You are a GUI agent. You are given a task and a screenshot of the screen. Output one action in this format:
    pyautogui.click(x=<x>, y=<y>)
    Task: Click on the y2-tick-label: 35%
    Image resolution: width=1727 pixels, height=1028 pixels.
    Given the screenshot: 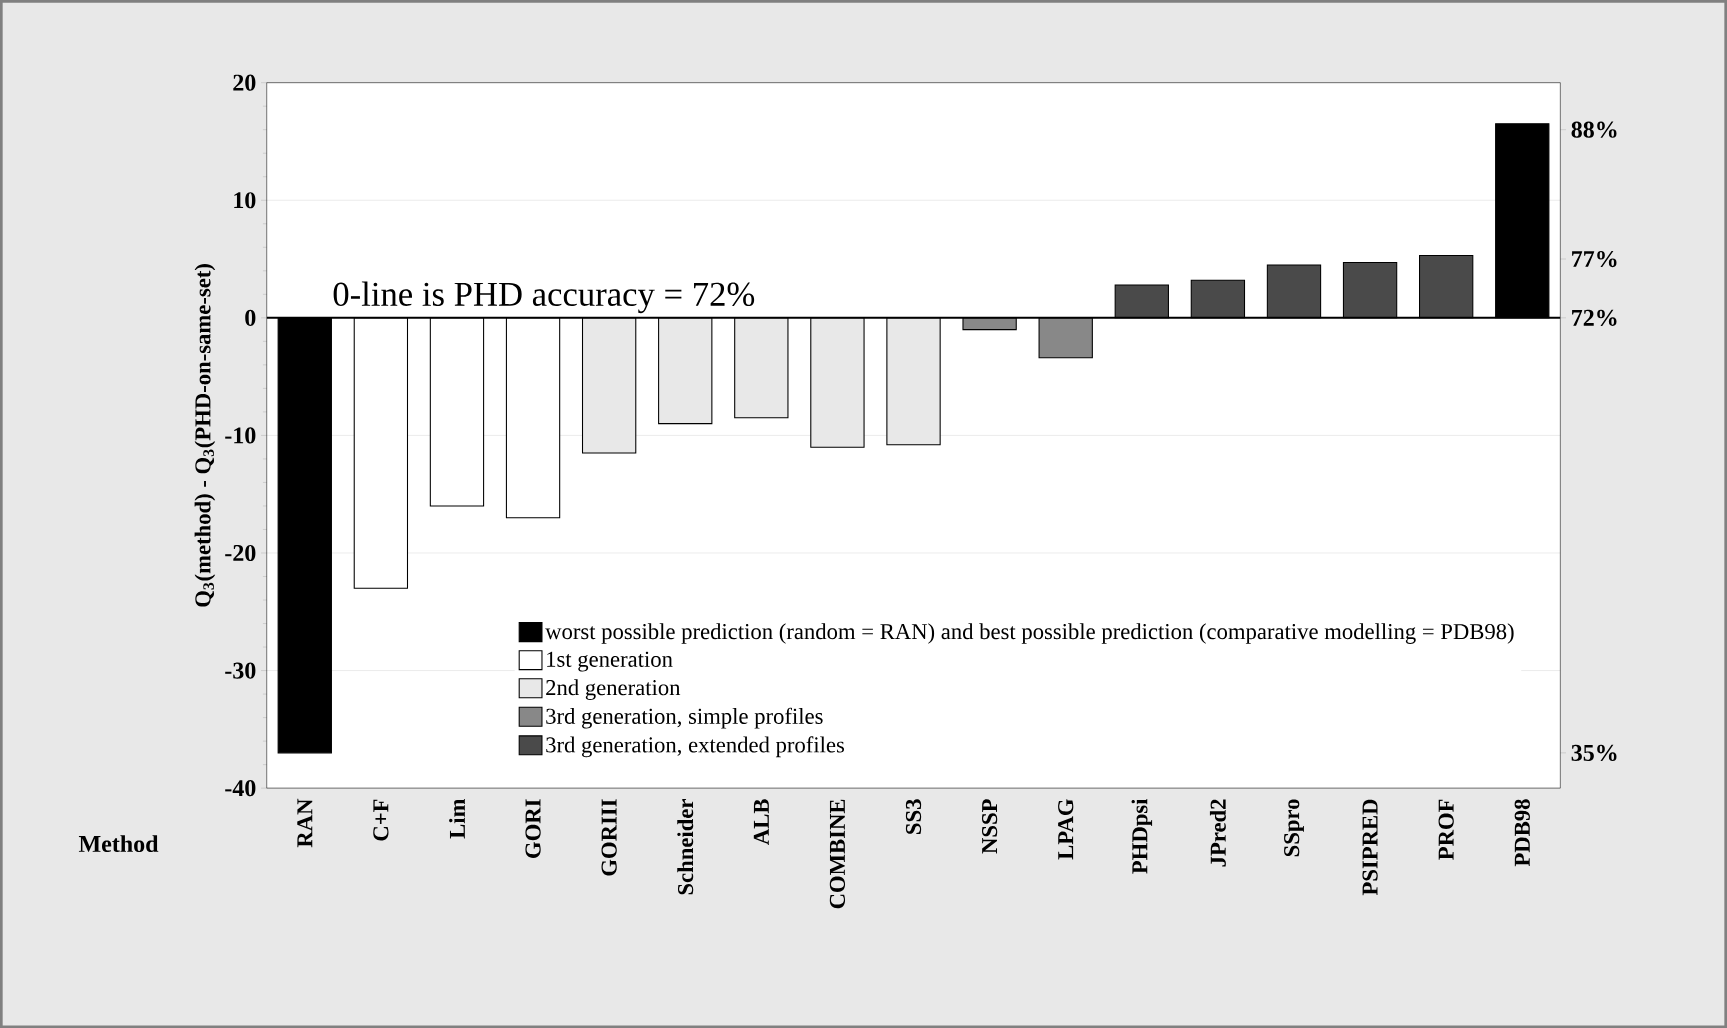 What is the action you would take?
    pyautogui.click(x=1594, y=752)
    